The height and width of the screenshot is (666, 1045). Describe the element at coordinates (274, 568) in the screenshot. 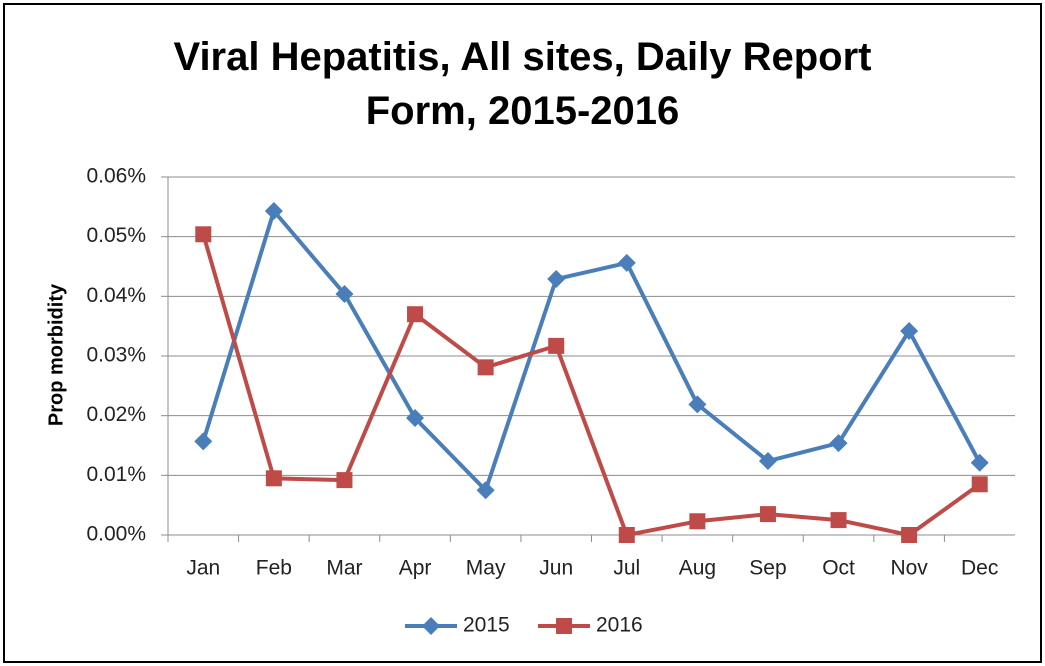

I see `x-tick-label: Feb` at that location.